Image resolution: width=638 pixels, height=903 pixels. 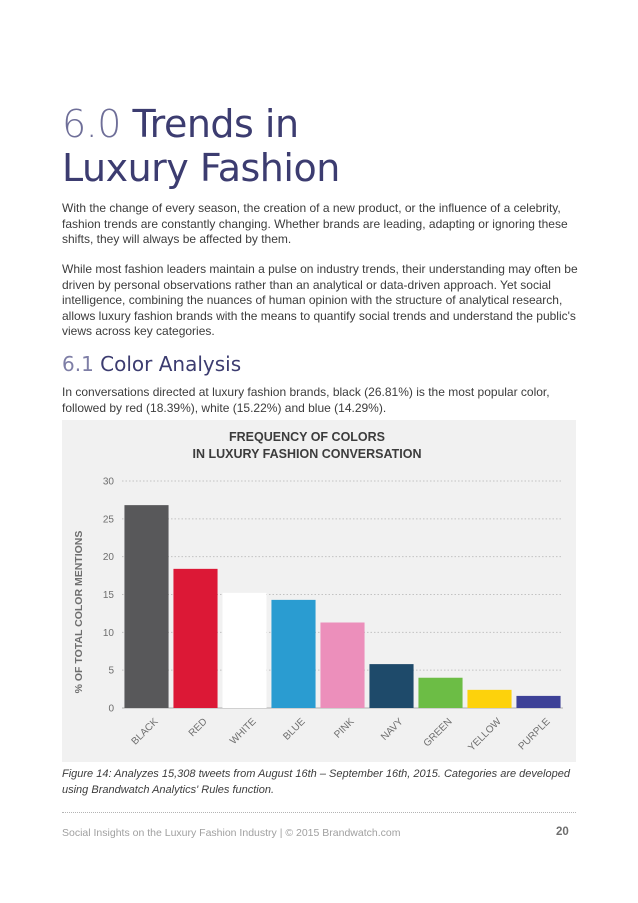 What do you see at coordinates (319, 812) in the screenshot?
I see `footer-divider` at bounding box center [319, 812].